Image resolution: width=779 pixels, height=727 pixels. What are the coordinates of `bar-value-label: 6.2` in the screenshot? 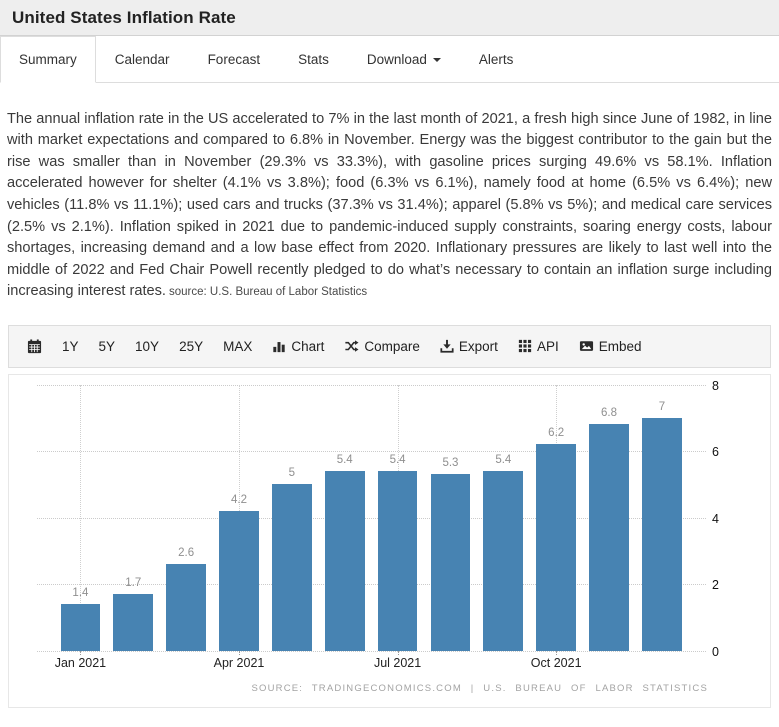 It's located at (556, 433).